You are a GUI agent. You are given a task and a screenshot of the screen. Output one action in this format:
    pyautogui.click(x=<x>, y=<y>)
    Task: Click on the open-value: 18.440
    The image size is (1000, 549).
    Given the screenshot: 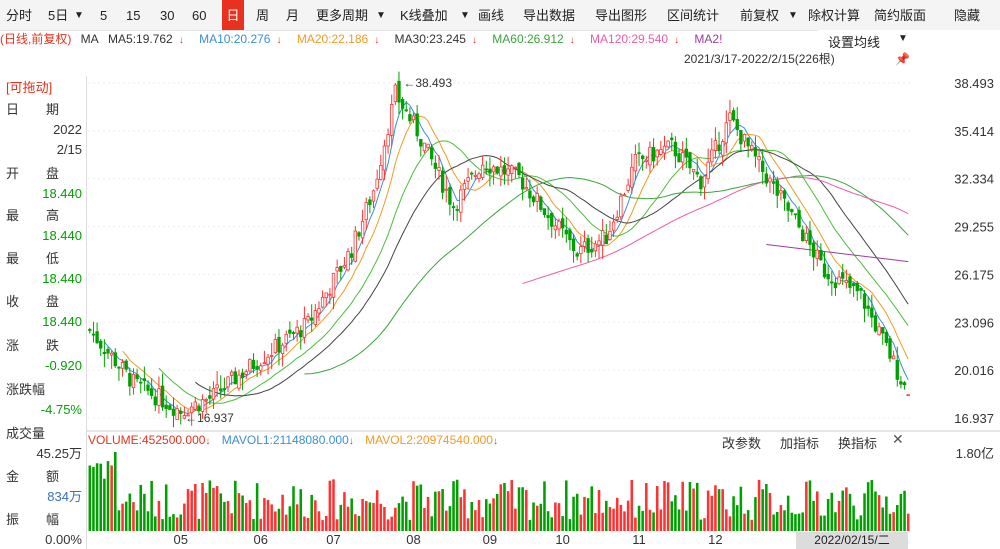 What is the action you would take?
    pyautogui.click(x=62, y=193)
    